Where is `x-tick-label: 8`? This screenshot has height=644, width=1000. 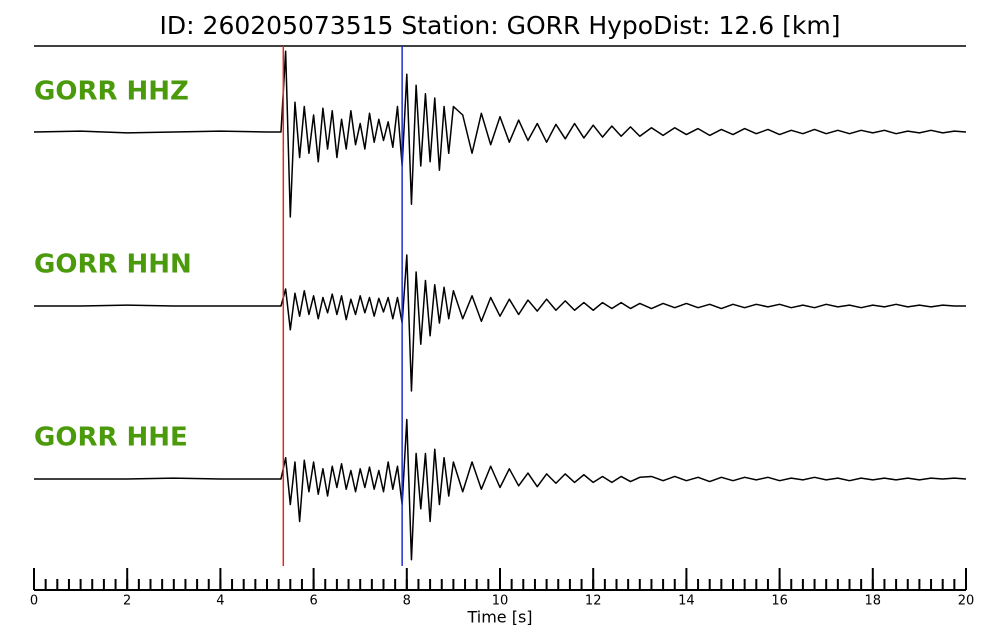
x-tick-label: 8 is located at coordinates (407, 601).